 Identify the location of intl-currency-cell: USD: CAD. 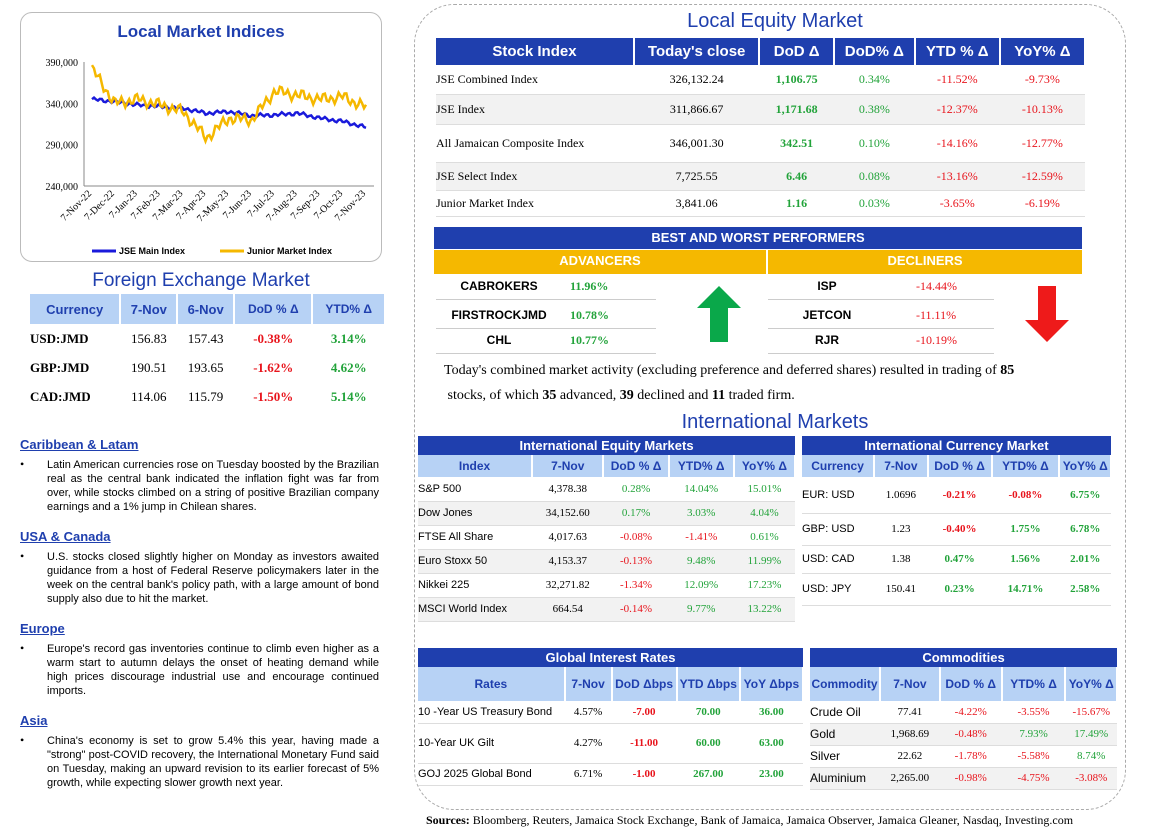
(838, 559).